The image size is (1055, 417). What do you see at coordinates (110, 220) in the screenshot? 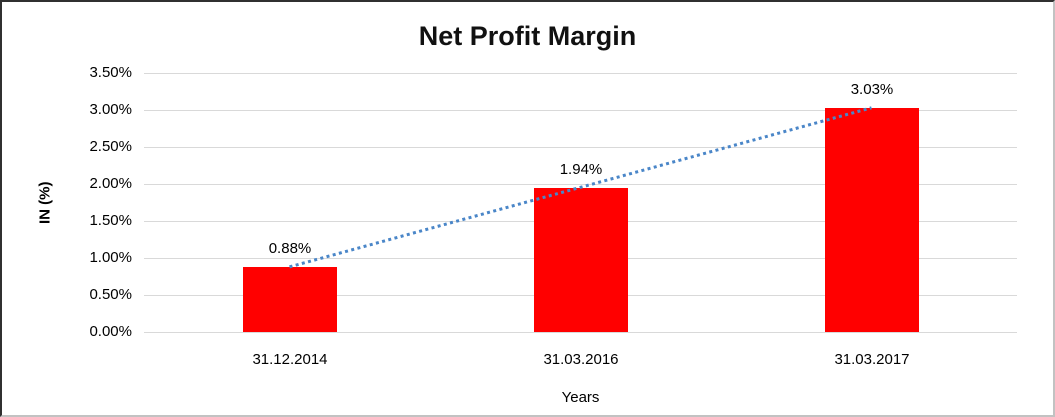
I see `y-tick-label: 1.50%` at bounding box center [110, 220].